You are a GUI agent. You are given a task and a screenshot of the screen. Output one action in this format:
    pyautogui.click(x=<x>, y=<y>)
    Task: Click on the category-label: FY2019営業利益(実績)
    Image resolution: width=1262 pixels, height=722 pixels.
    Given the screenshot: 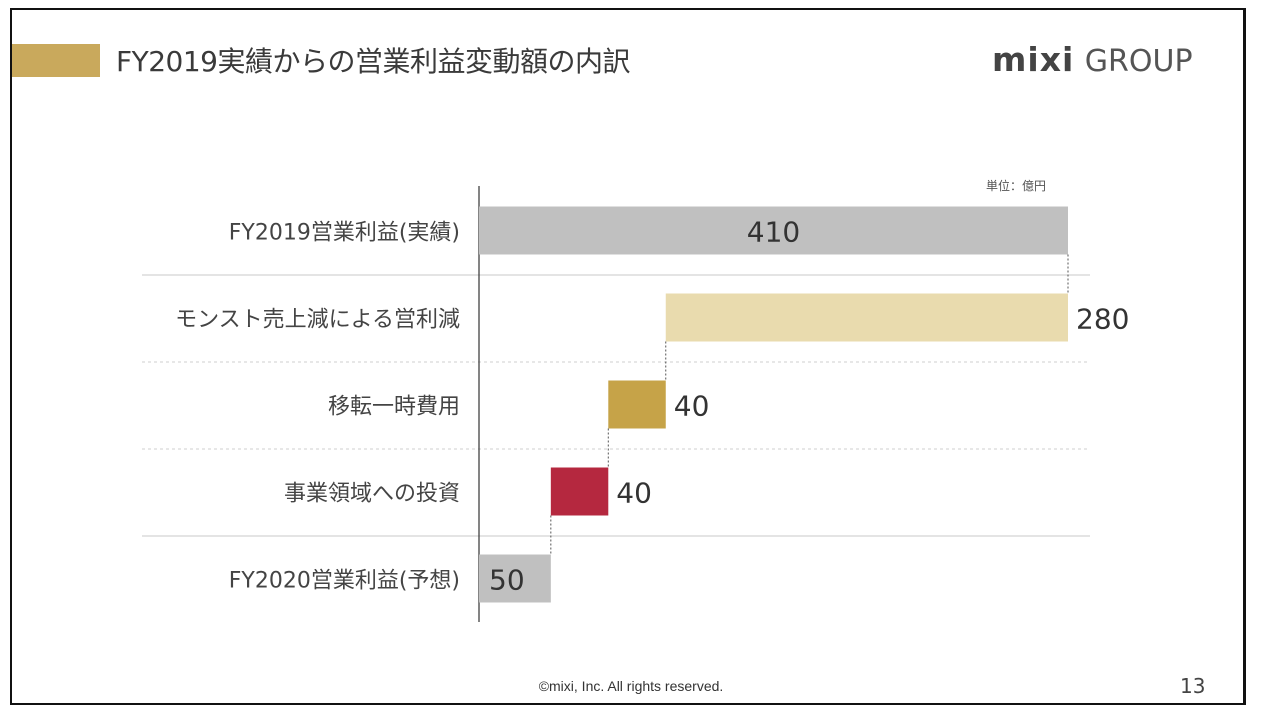 What is the action you would take?
    pyautogui.click(x=344, y=233)
    